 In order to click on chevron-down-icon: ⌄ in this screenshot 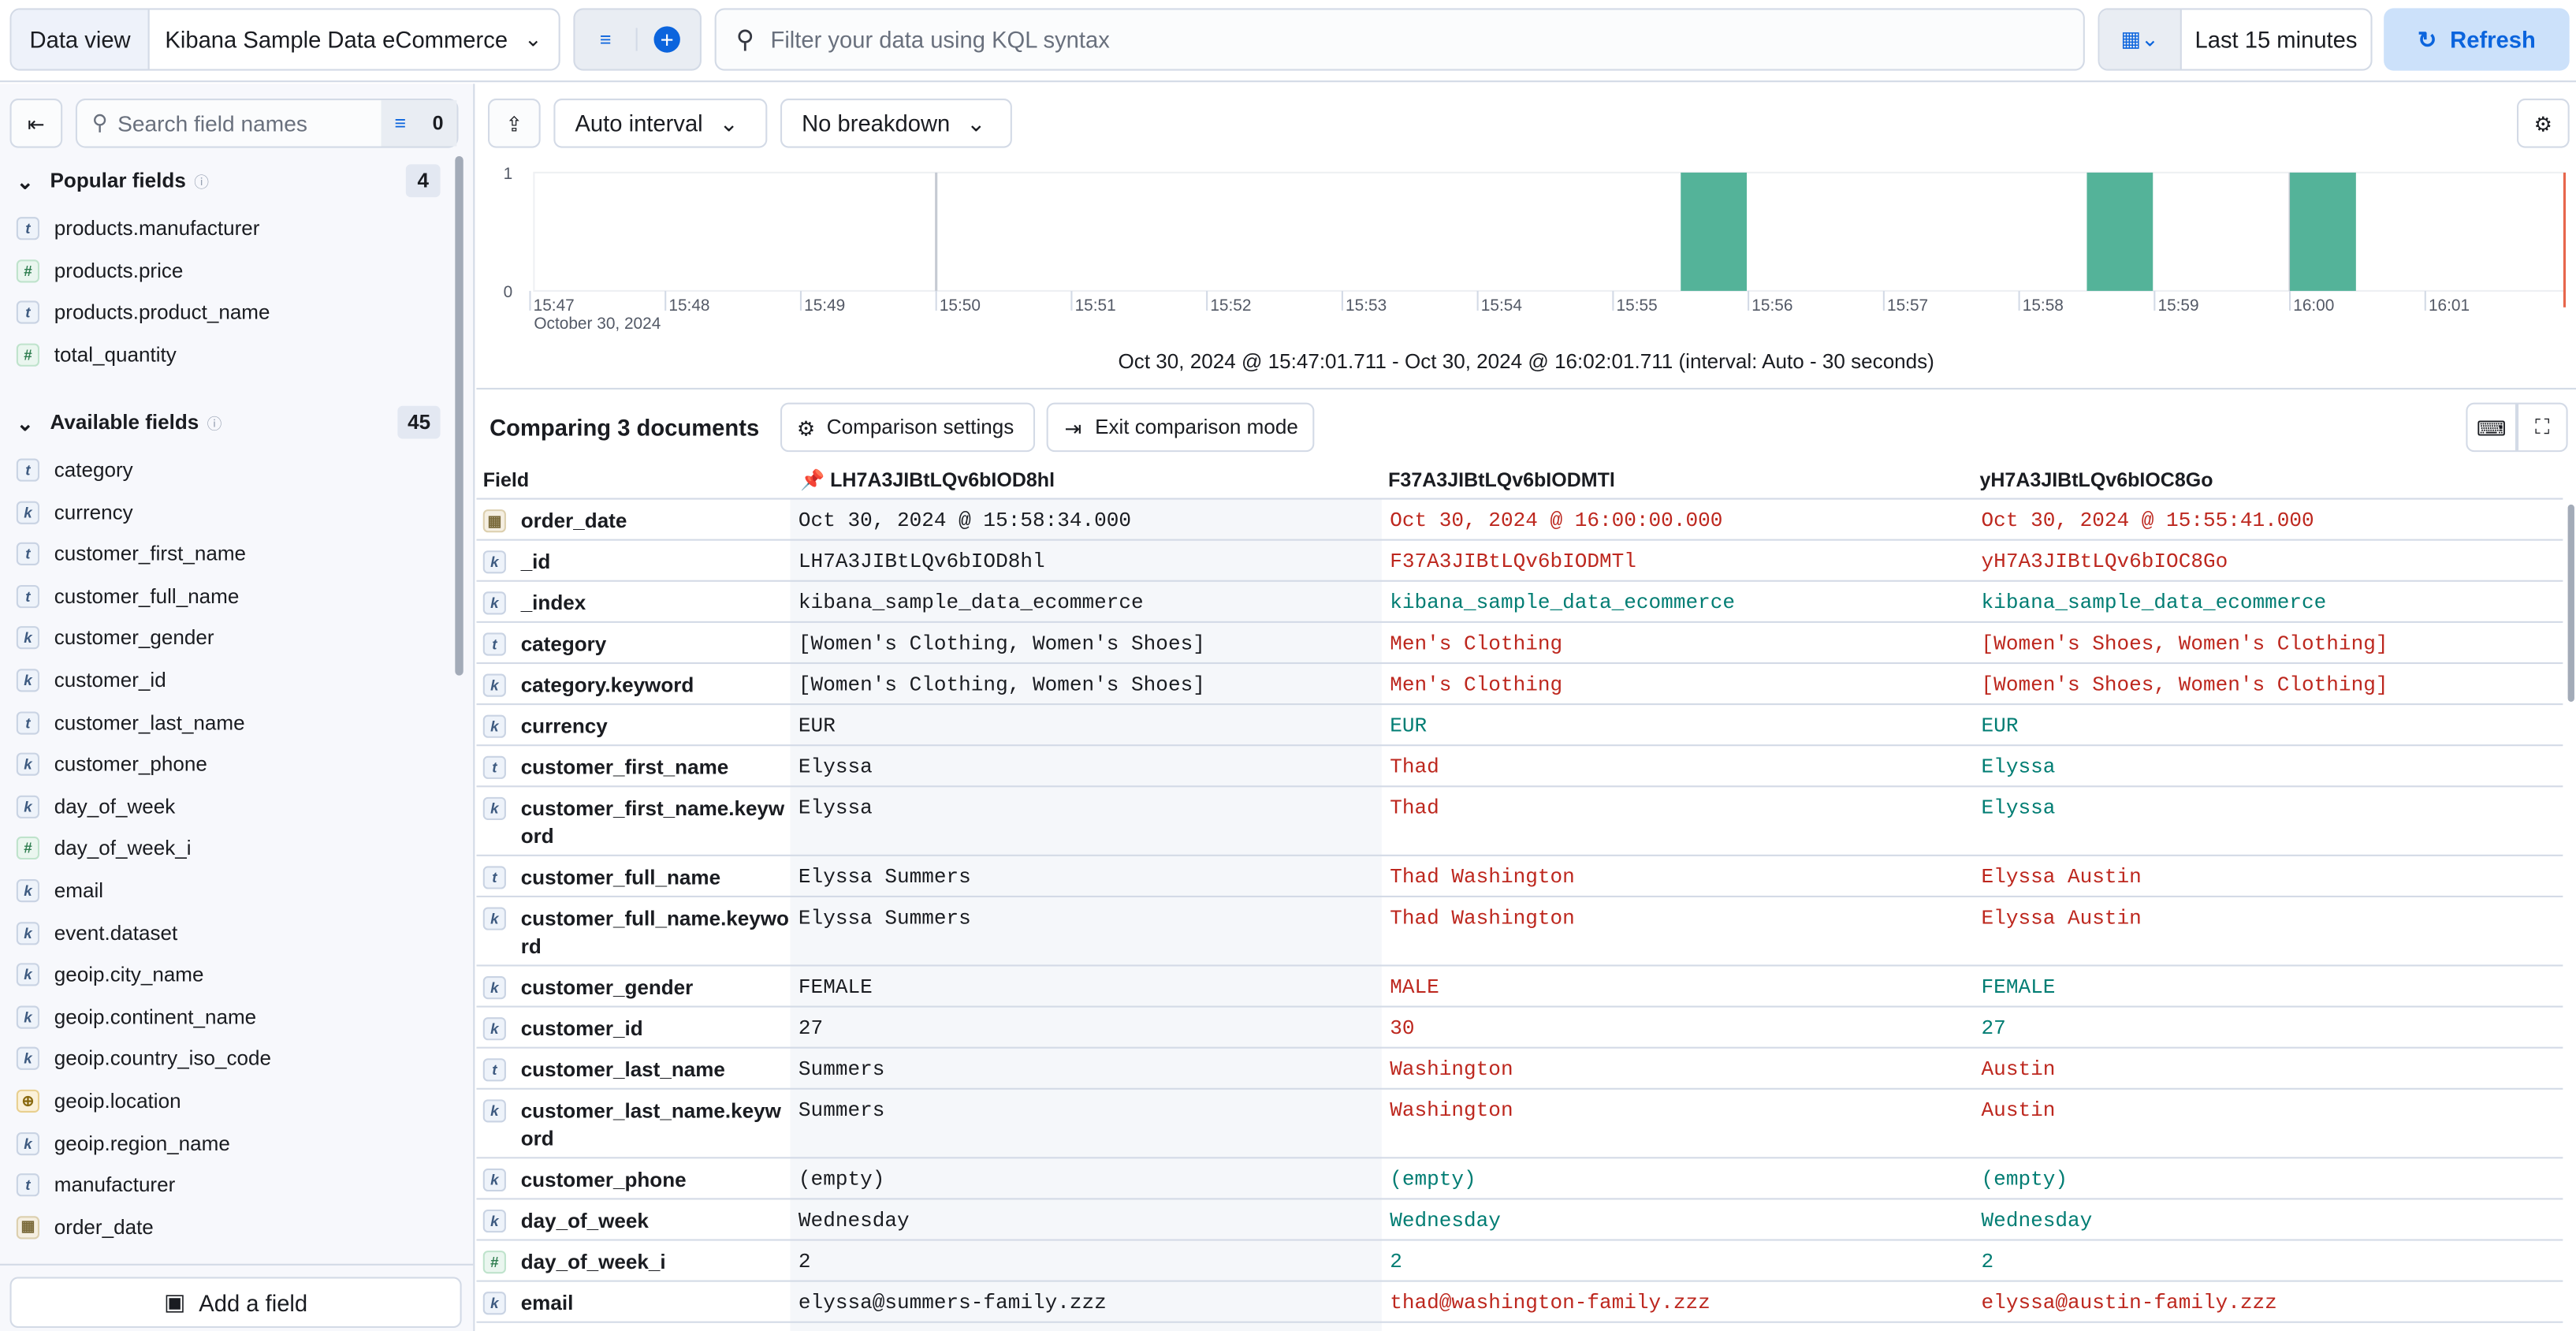, I will do `click(25, 181)`.